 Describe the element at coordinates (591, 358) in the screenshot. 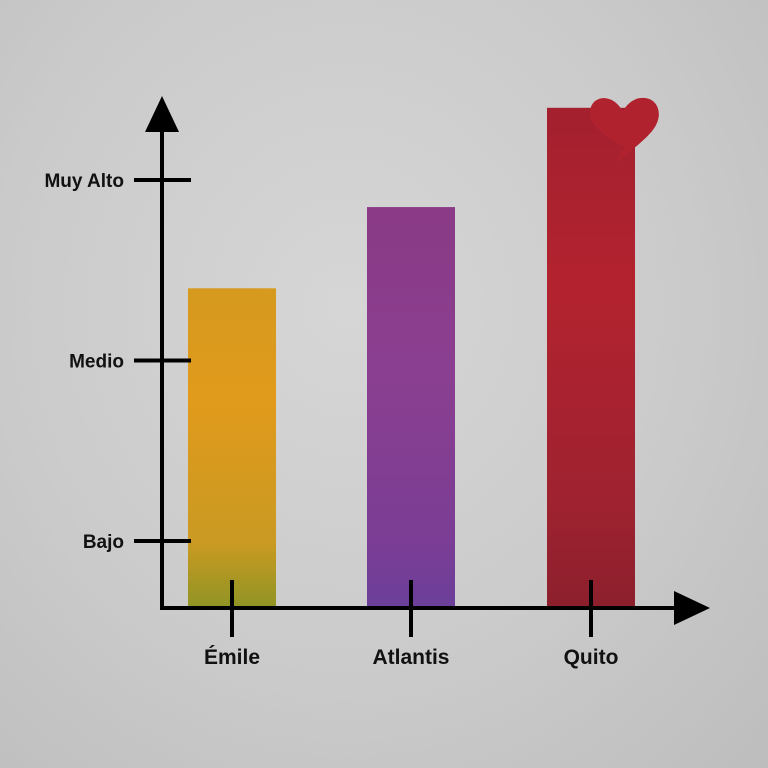

I see `bar-quito` at that location.